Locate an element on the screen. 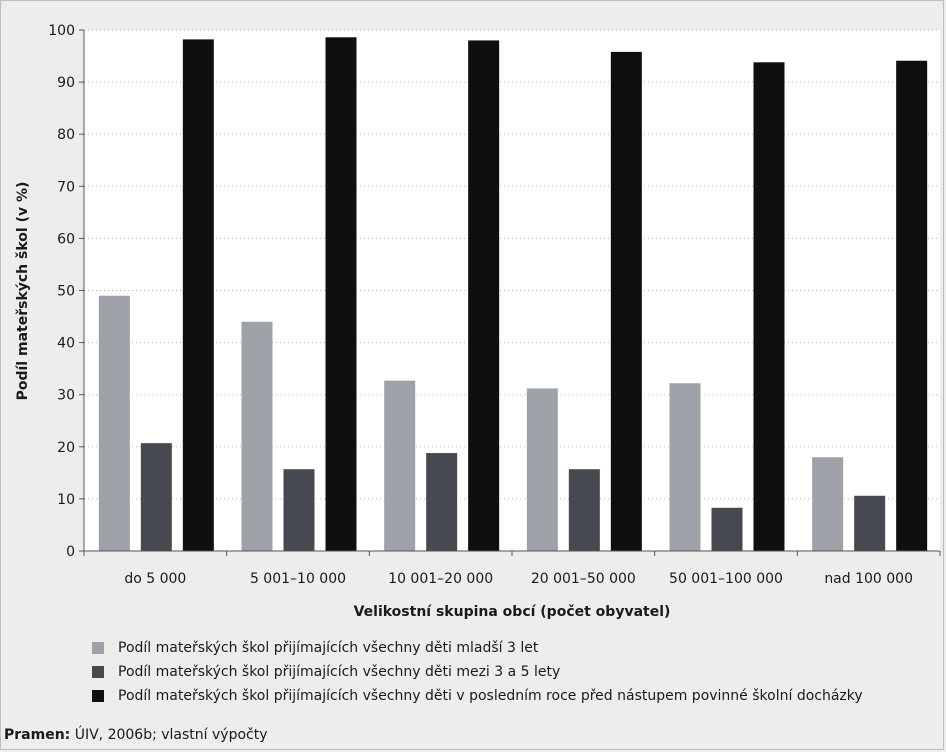  y-axis-label: Podíl mateřských škol (v %) is located at coordinates (23, 291).